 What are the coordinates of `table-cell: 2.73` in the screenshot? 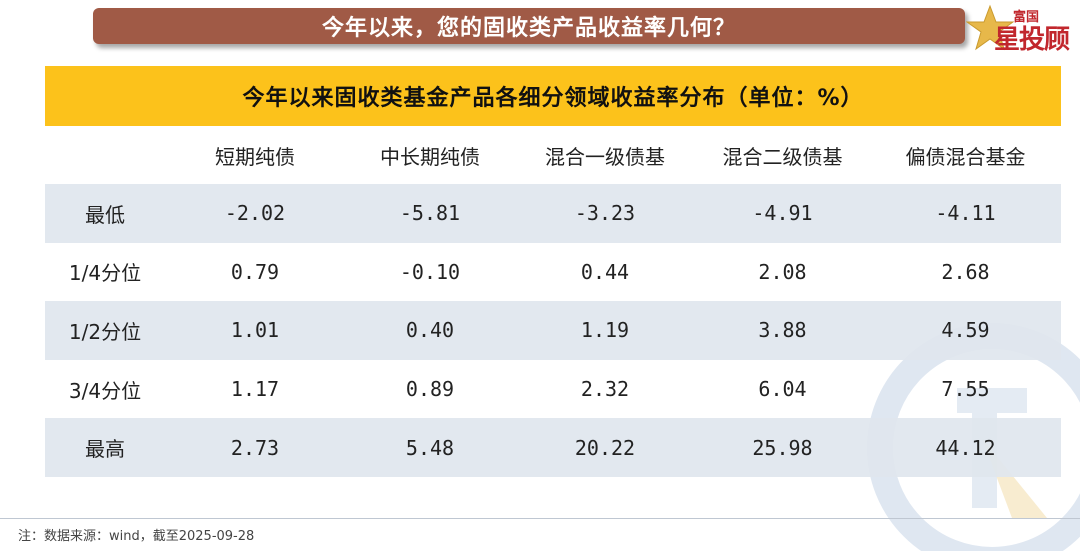 It's located at (255, 447).